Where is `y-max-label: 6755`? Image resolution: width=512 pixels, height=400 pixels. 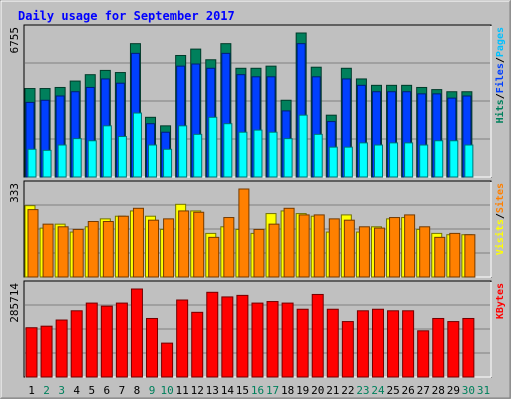
y-max-label: 6755 is located at coordinates (14, 40).